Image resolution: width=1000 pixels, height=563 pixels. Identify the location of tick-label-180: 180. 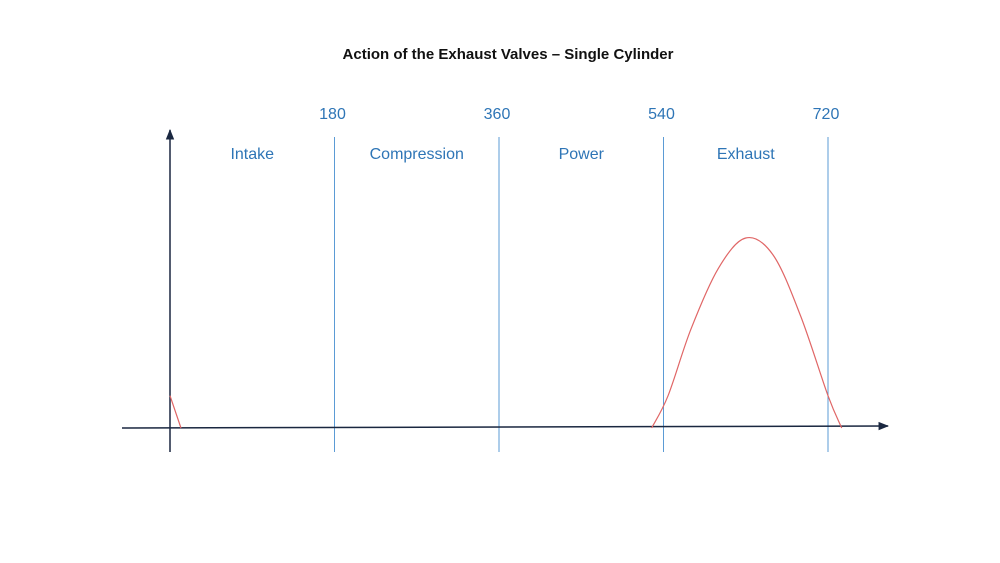
(332, 114).